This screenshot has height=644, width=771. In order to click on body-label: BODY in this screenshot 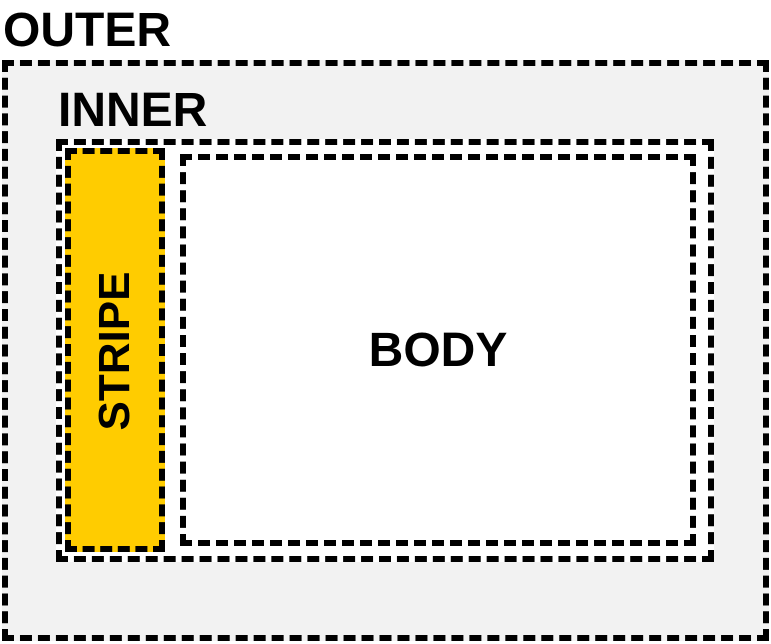, I will do `click(438, 350)`.